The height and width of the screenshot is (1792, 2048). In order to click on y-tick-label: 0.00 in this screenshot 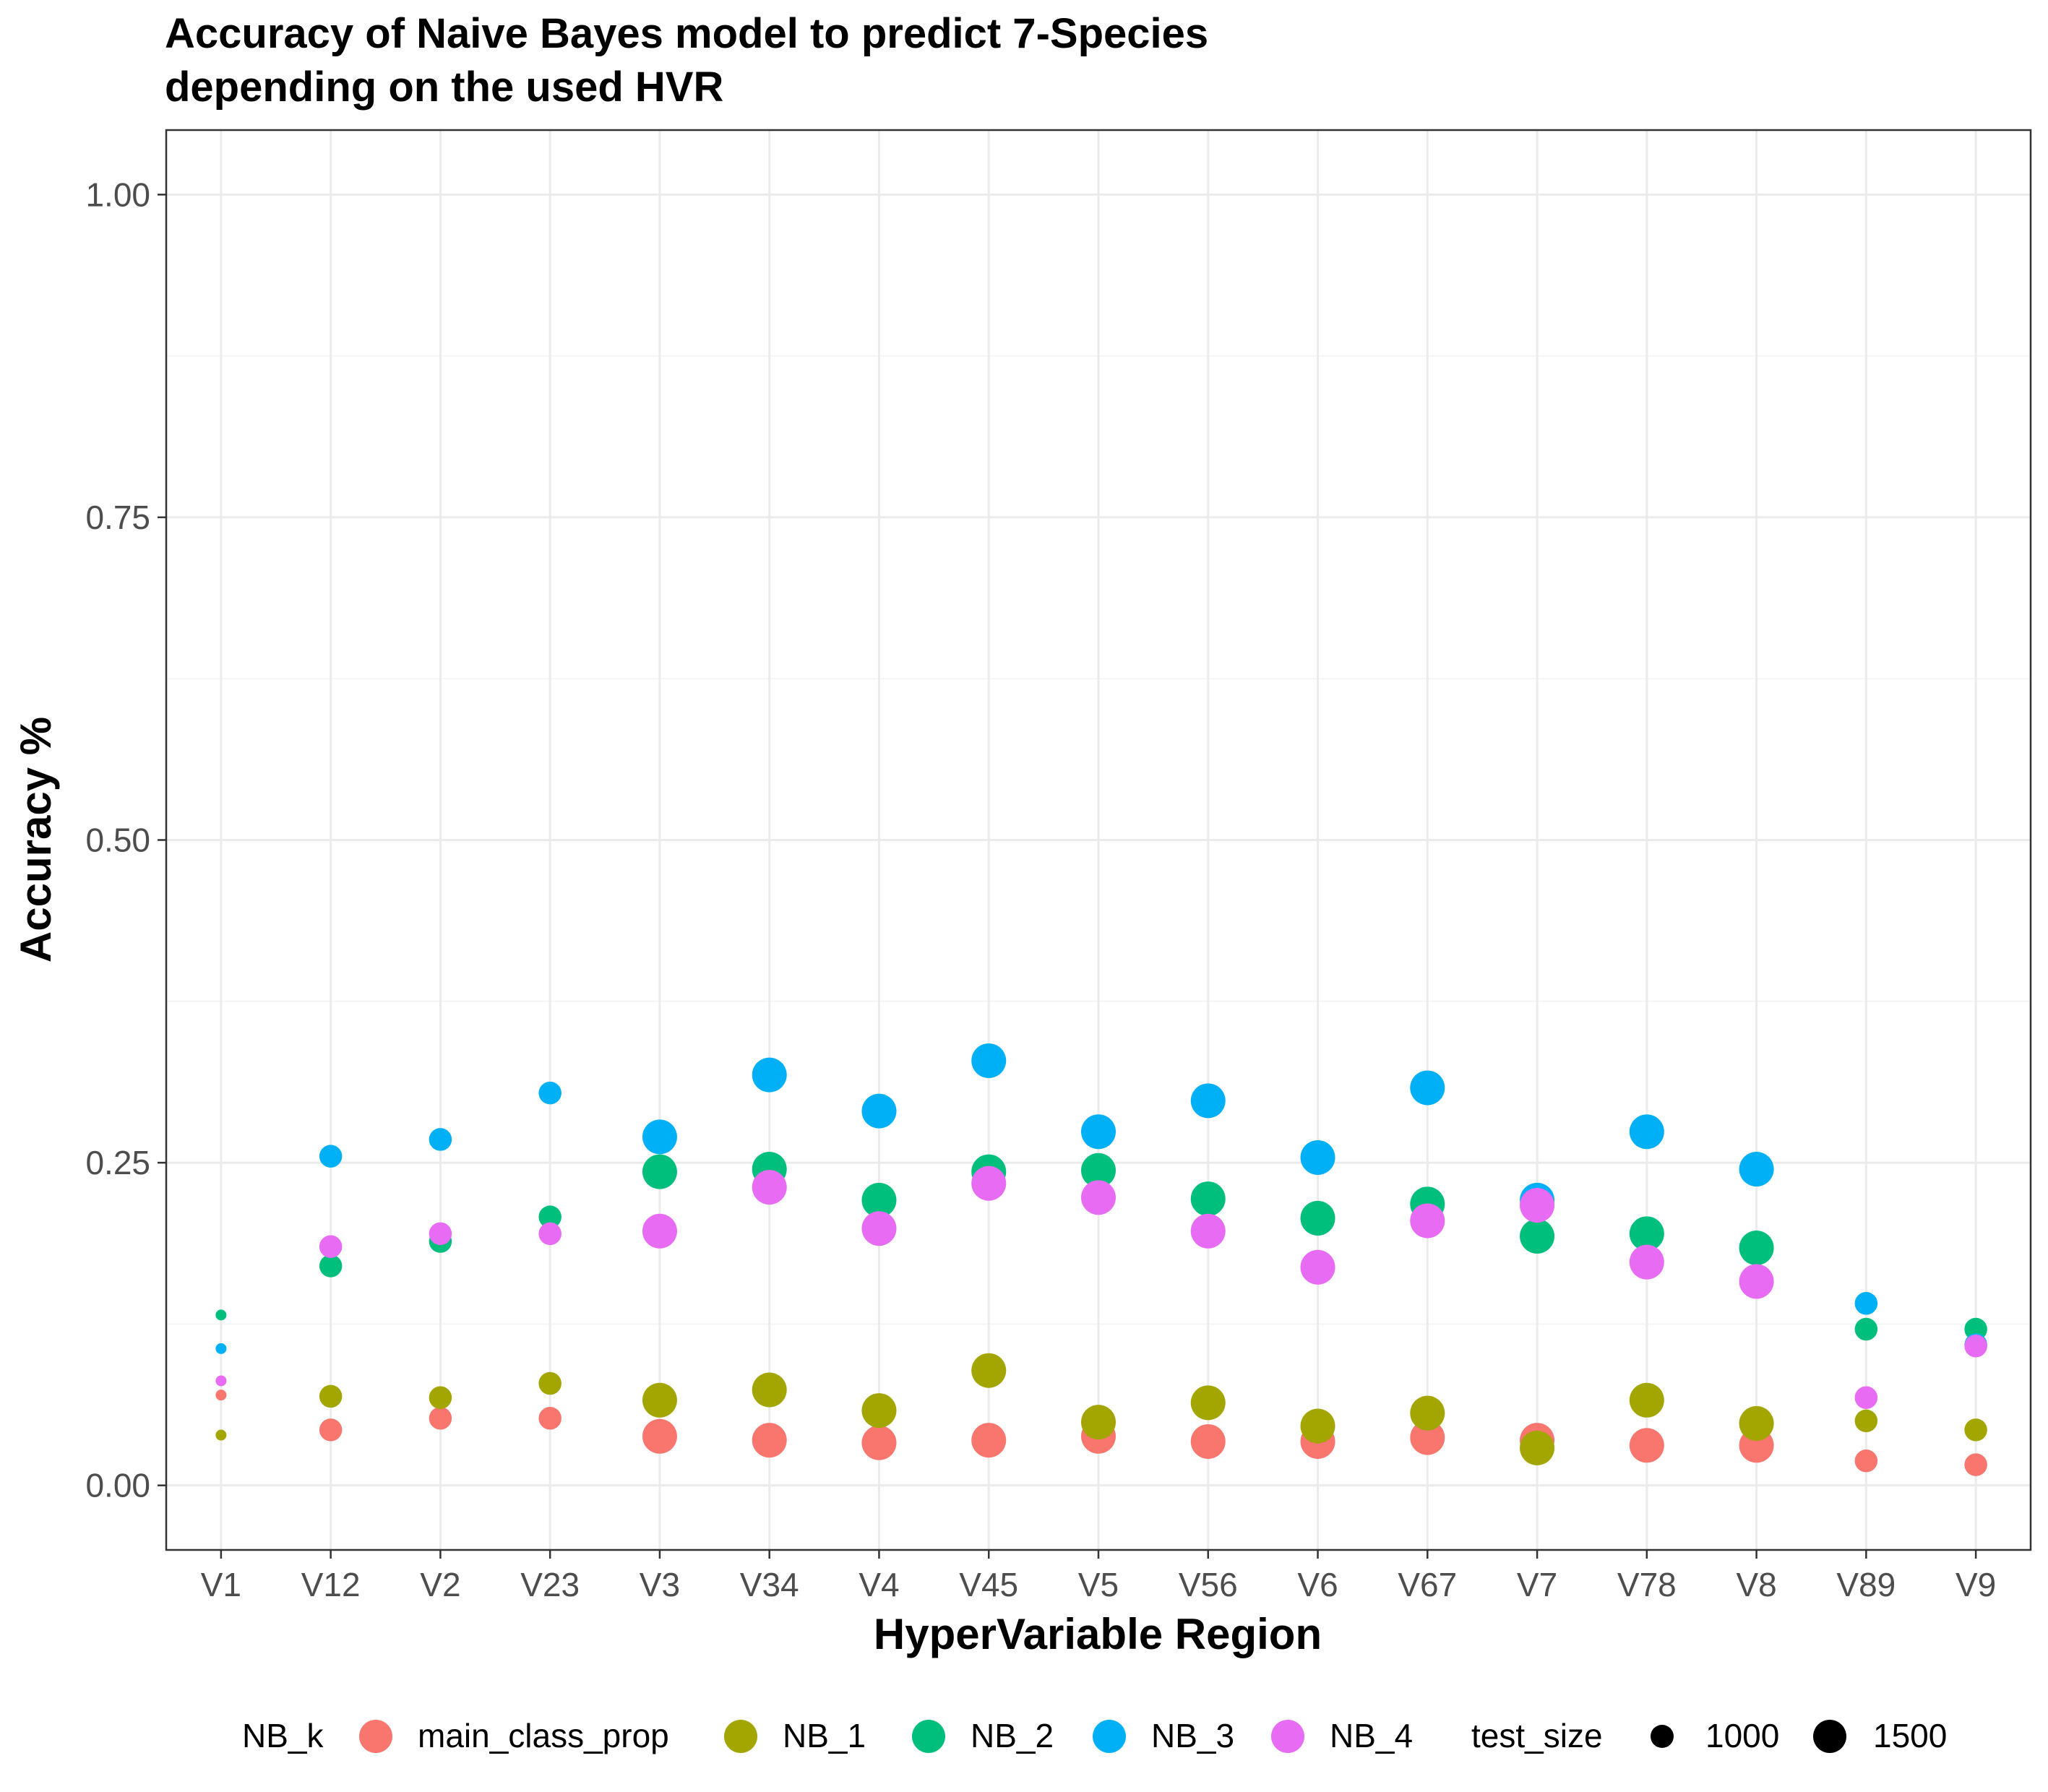, I will do `click(117, 1485)`.